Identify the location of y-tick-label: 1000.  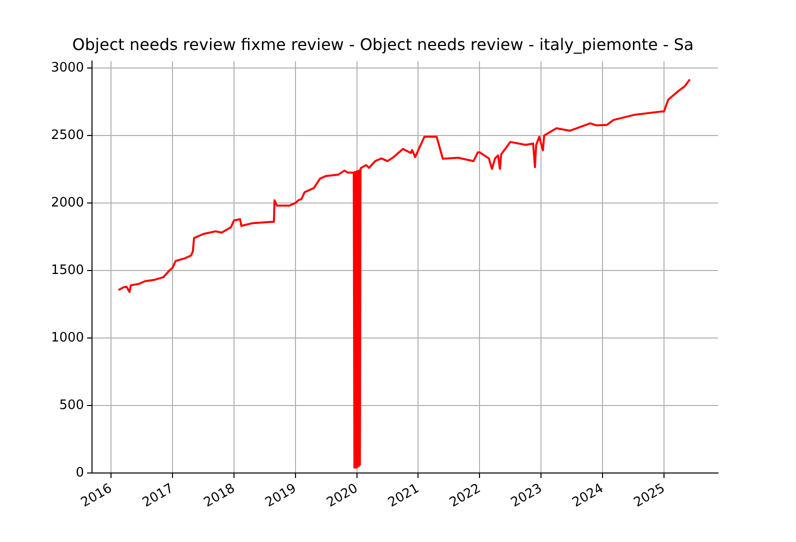
(67, 338).